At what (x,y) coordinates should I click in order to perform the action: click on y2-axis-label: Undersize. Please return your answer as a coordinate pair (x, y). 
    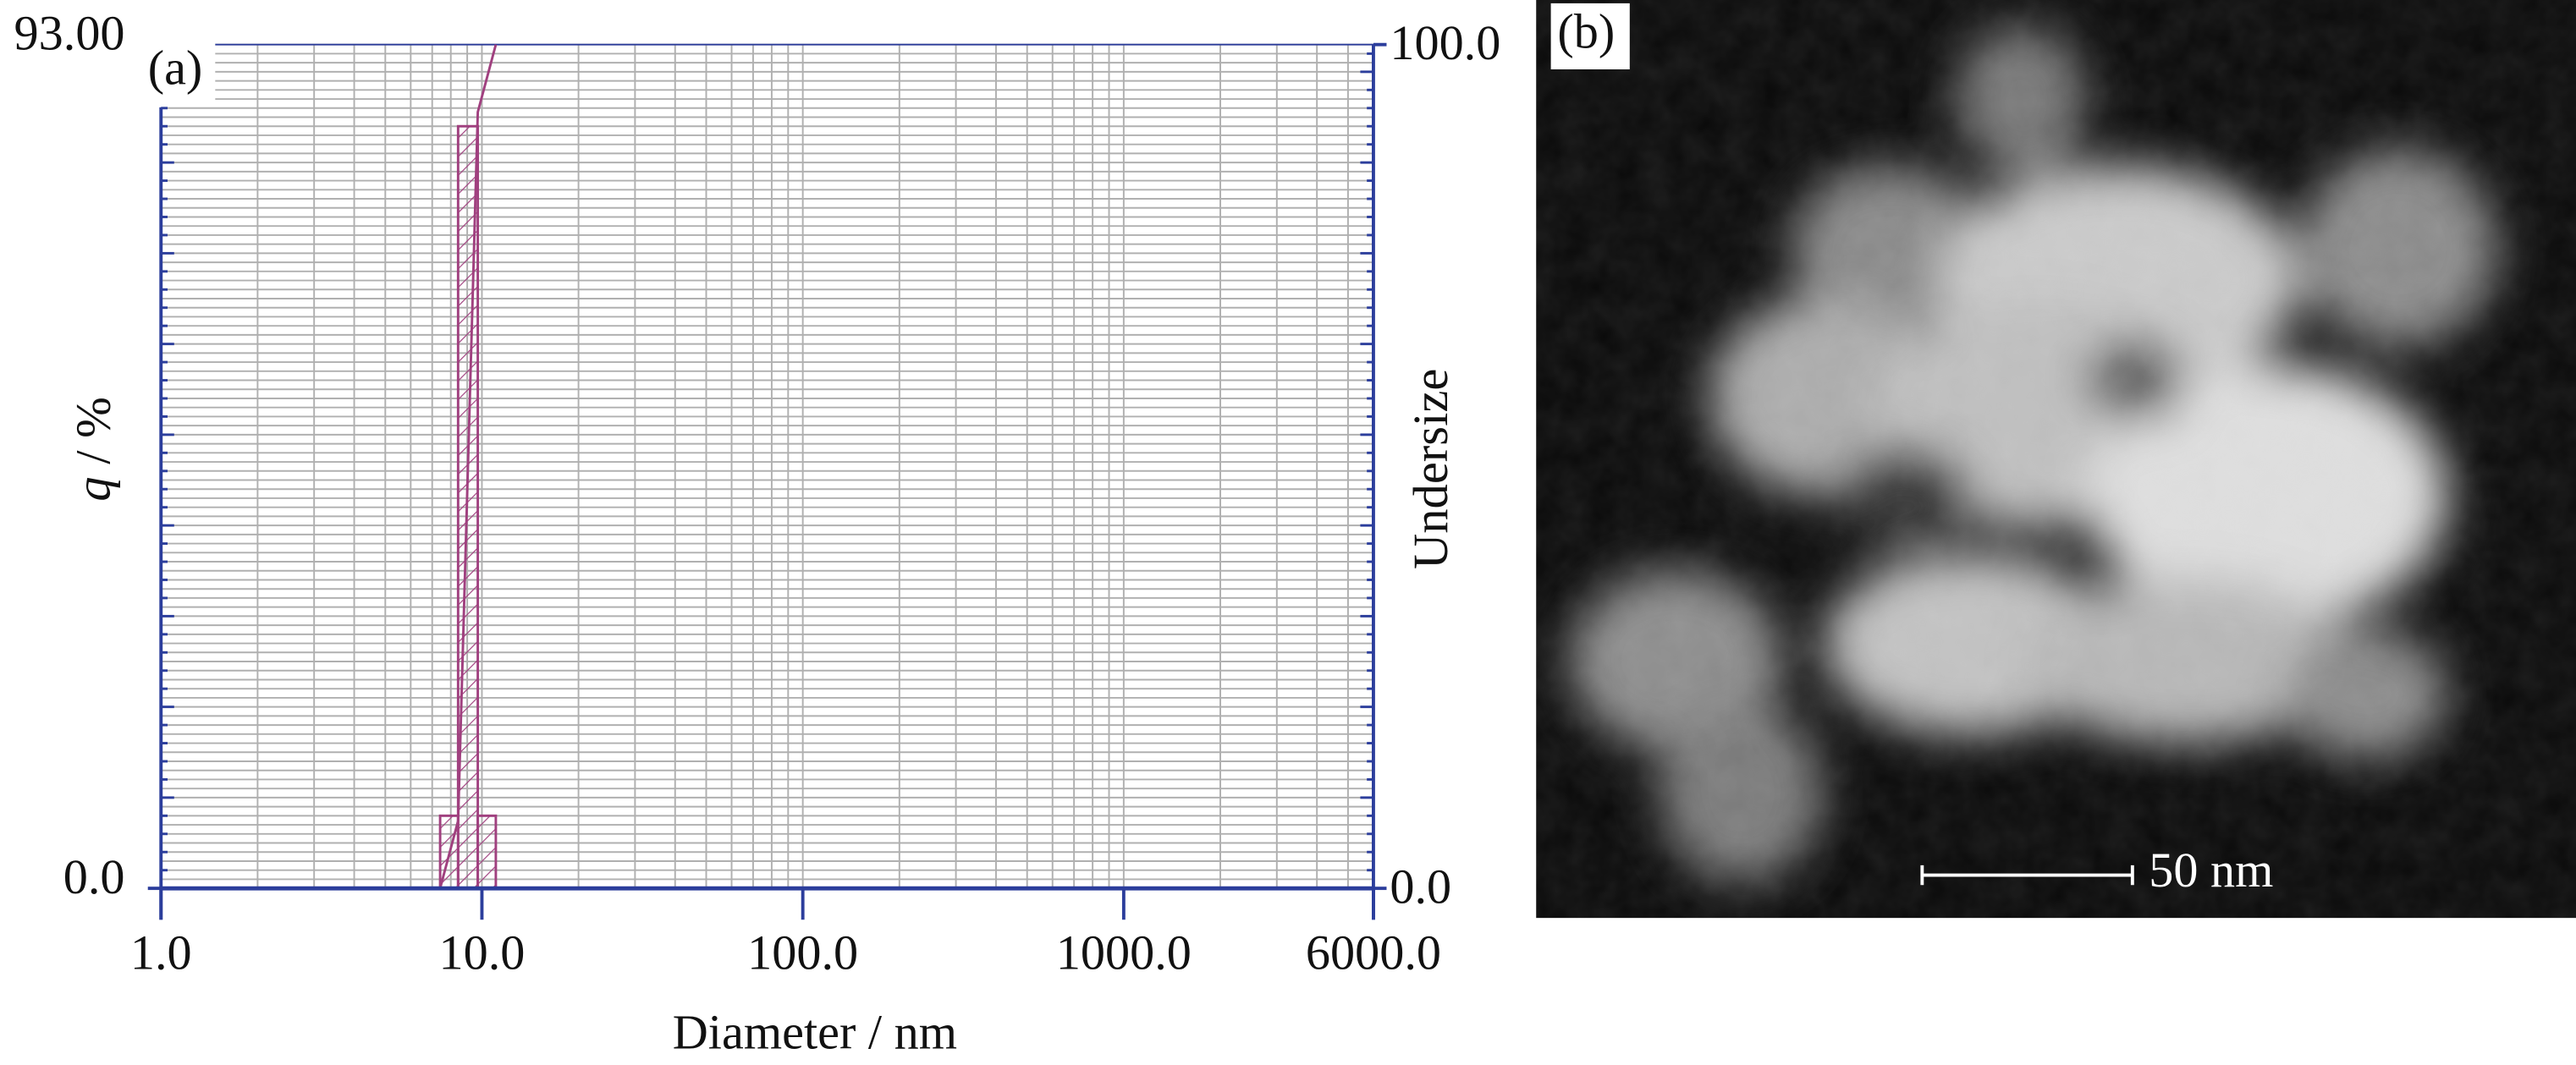
    Looking at the image, I should click on (1430, 469).